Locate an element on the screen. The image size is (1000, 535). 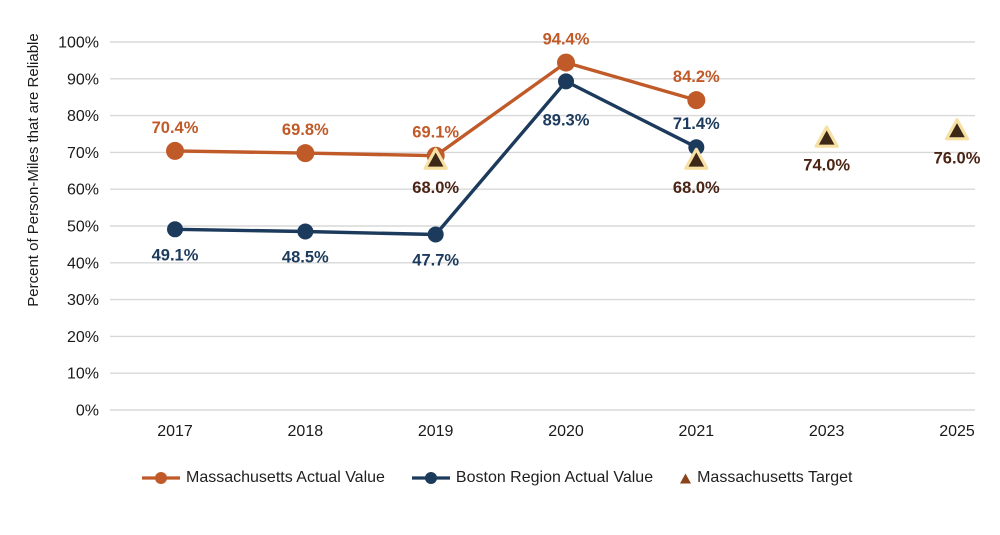
y-tick-label: 60% is located at coordinates (83, 190).